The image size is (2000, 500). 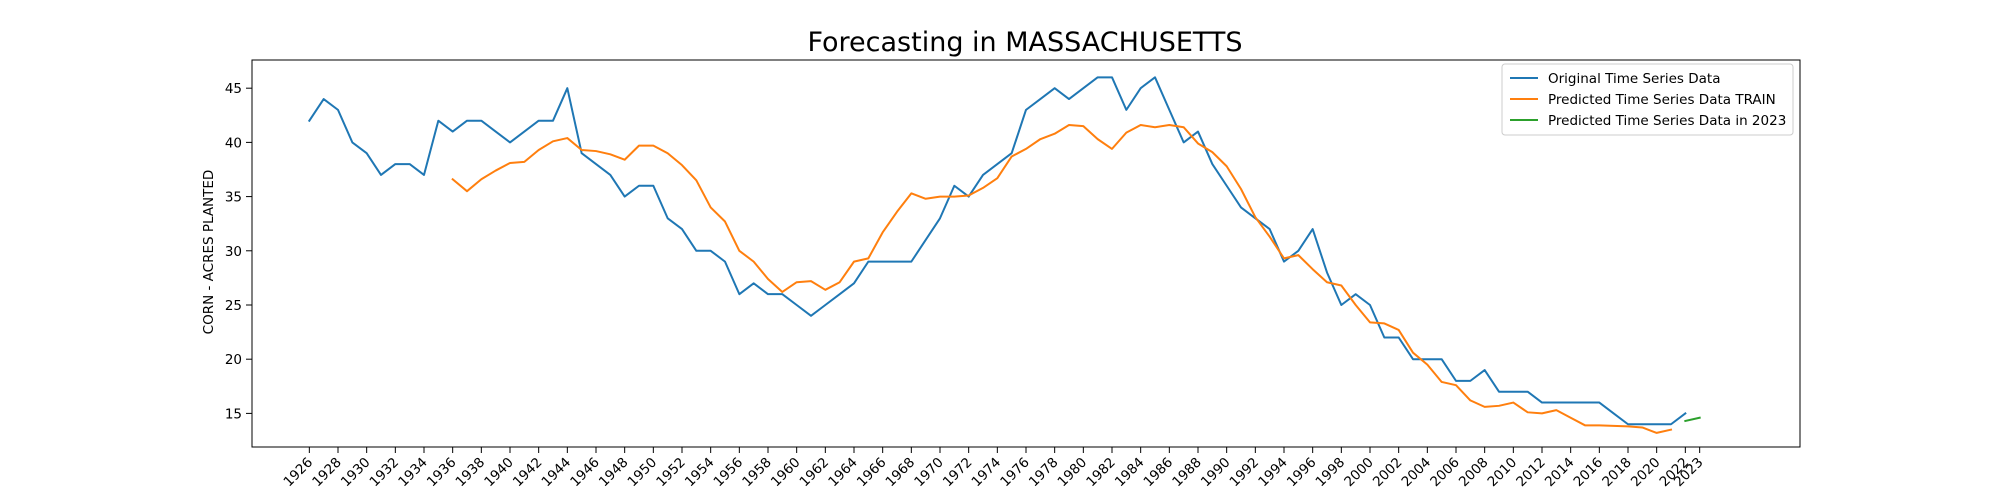 I want to click on x-tick-label: 1970, so click(x=929, y=473).